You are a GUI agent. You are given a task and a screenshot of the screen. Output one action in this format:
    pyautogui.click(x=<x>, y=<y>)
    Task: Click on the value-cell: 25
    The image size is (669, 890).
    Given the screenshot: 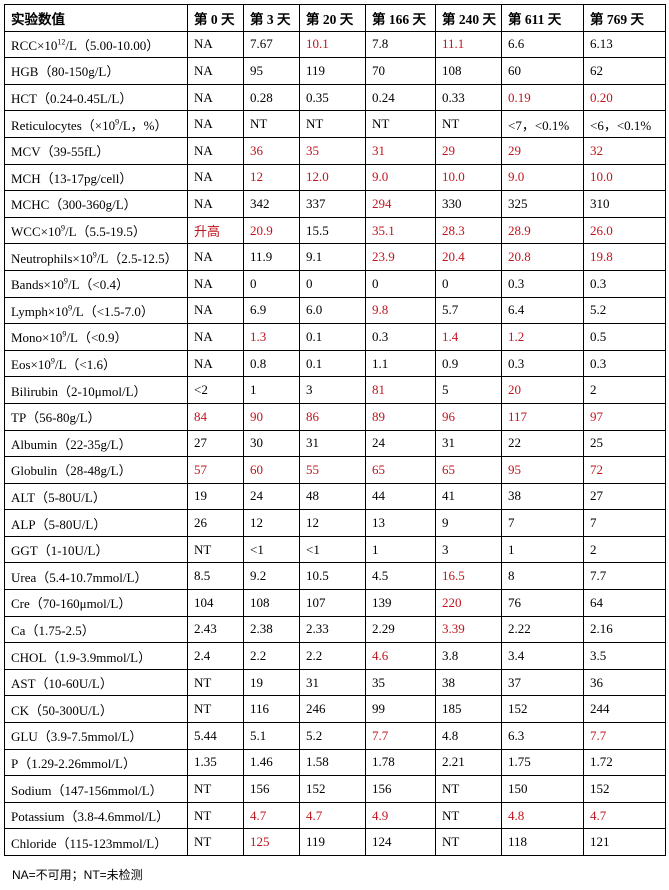 What is the action you would take?
    pyautogui.click(x=624, y=443)
    